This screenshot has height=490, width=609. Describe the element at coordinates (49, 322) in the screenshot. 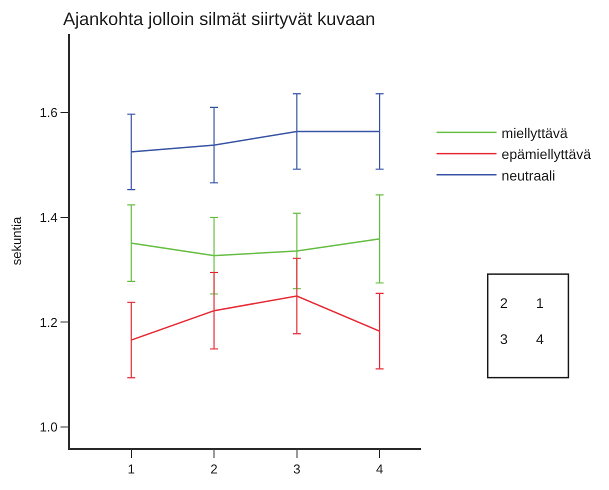

I see `y-tick-label: 1.2` at that location.